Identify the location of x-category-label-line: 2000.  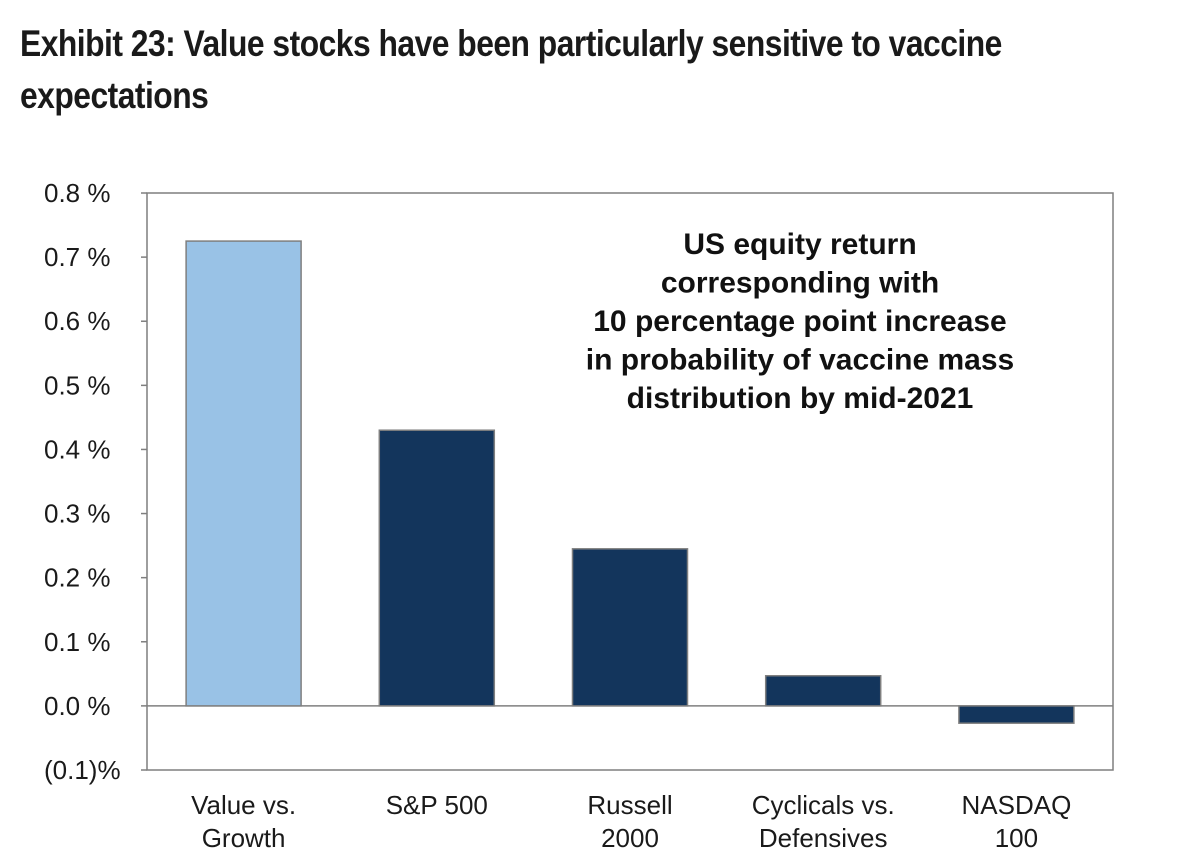
(630, 838).